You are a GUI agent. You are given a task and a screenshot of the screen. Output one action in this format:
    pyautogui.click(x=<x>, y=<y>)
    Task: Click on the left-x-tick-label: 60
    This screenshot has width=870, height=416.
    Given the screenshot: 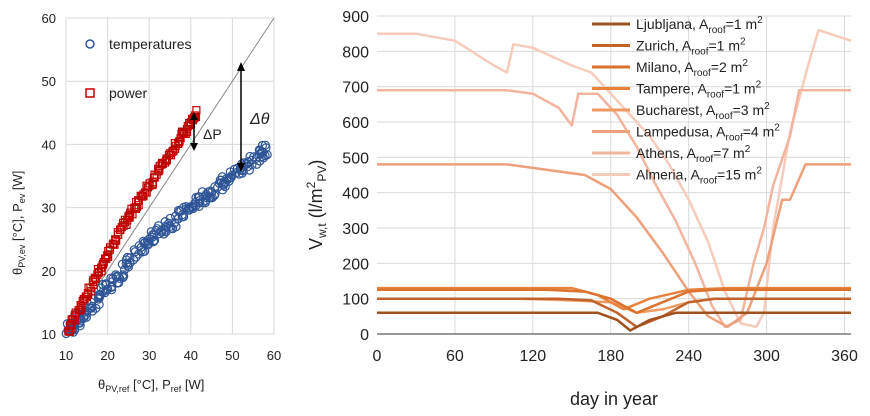 What is the action you would take?
    pyautogui.click(x=274, y=355)
    